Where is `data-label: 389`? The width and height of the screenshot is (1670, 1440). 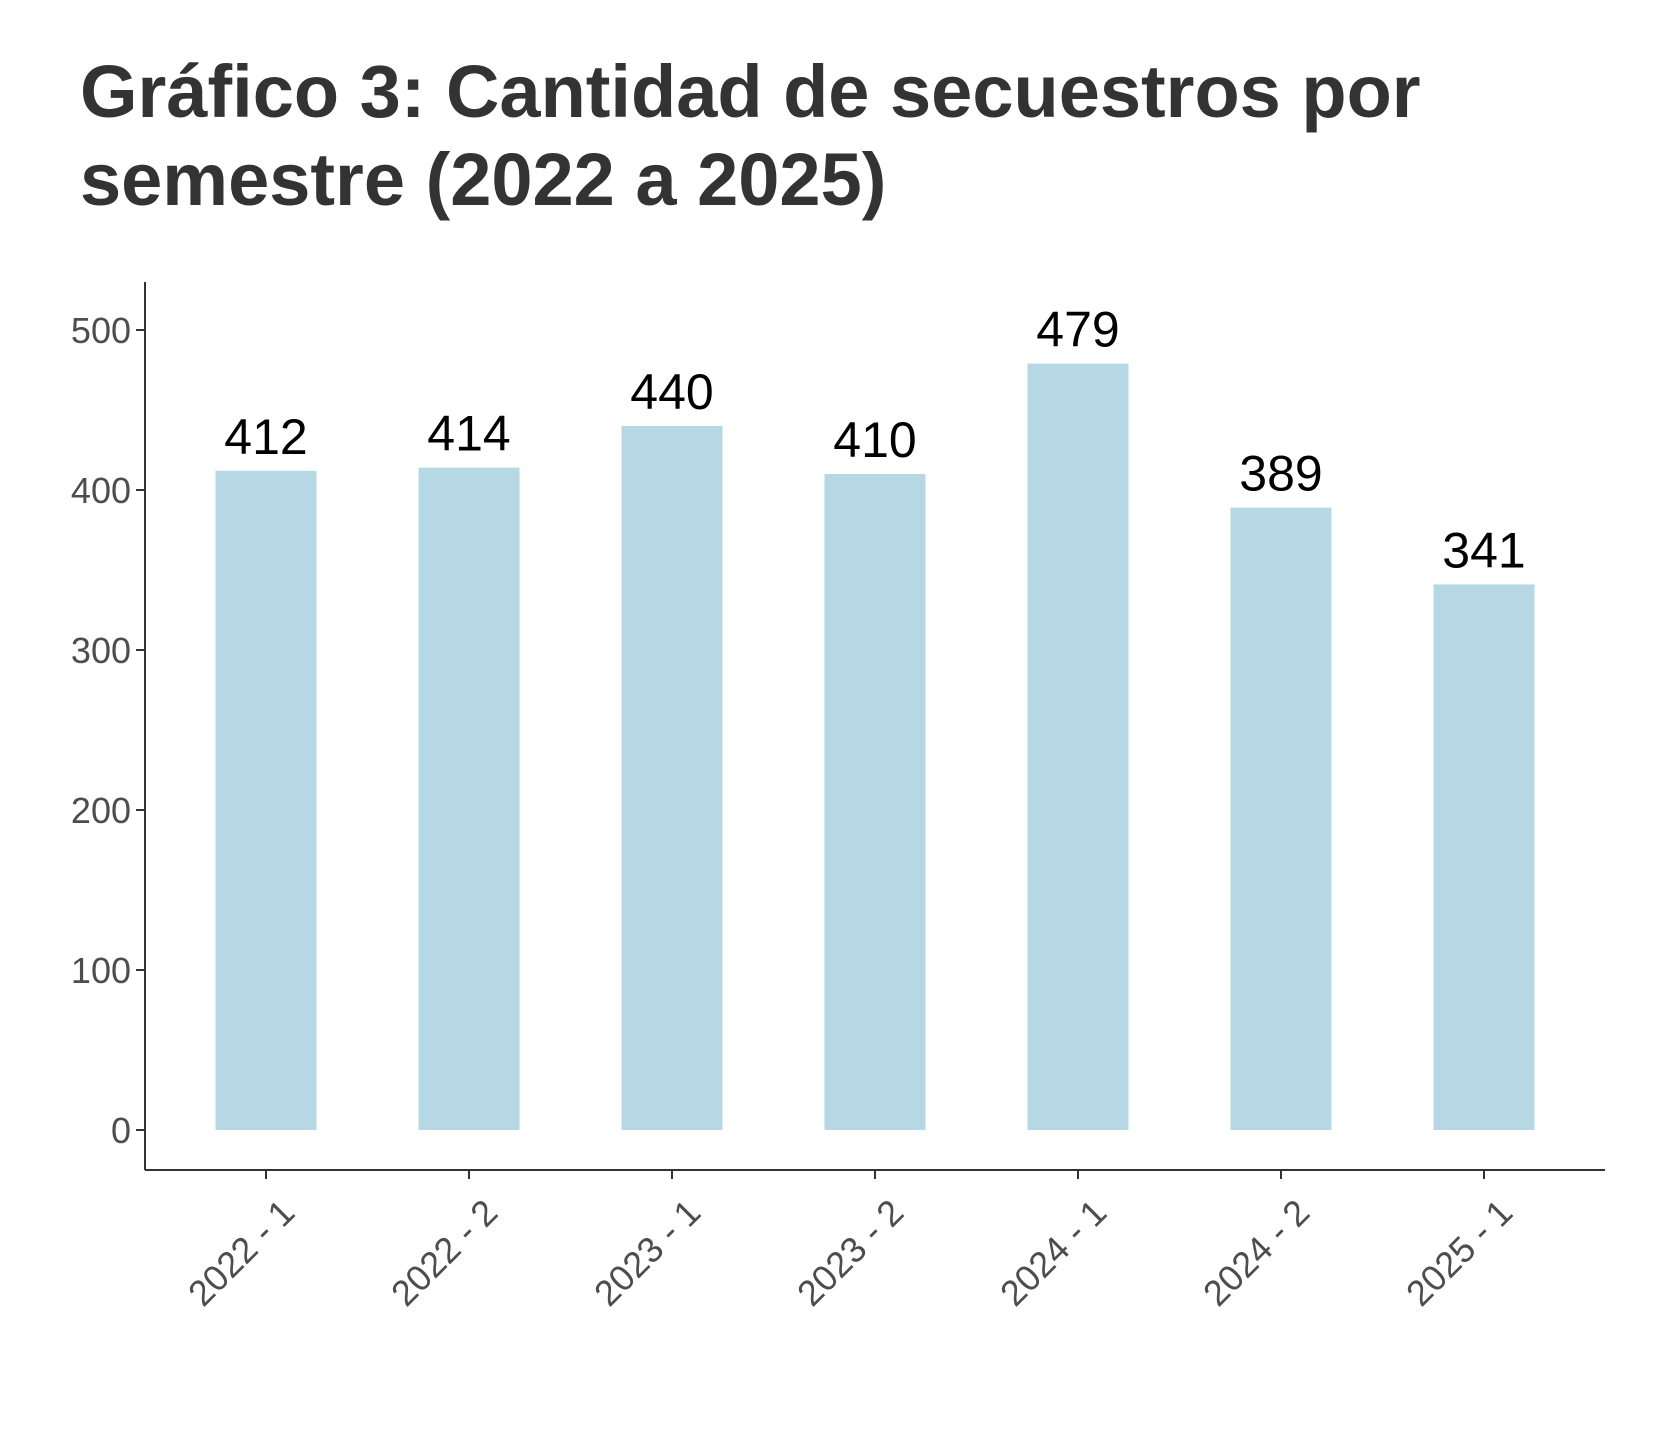 data-label: 389 is located at coordinates (1280, 474).